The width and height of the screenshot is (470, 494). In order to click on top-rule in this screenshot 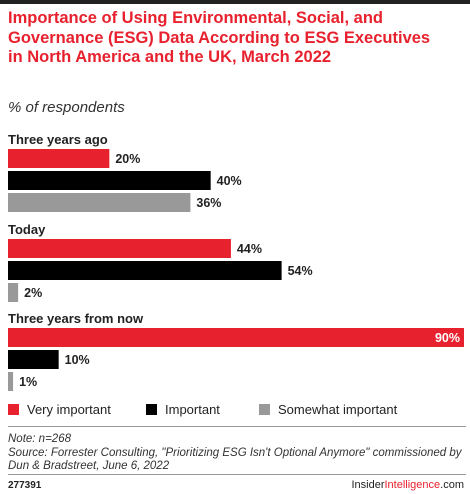, I will do `click(235, 2)`.